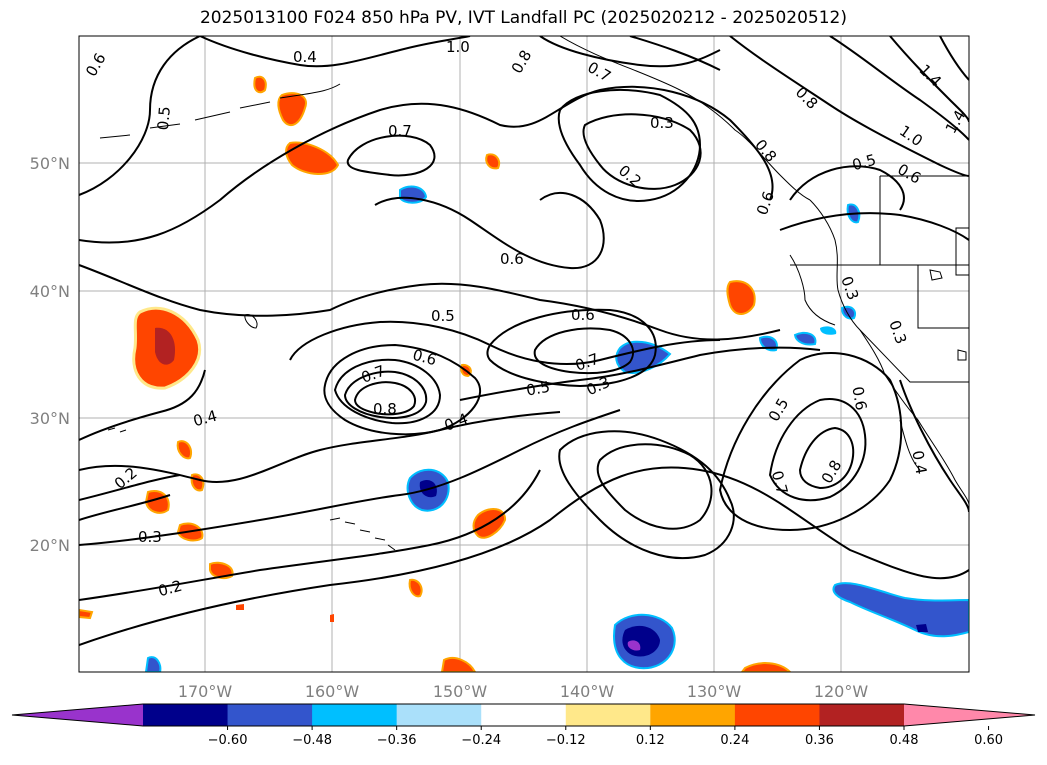  What do you see at coordinates (50, 163) in the screenshot?
I see `lat-label-50n: 50°N` at bounding box center [50, 163].